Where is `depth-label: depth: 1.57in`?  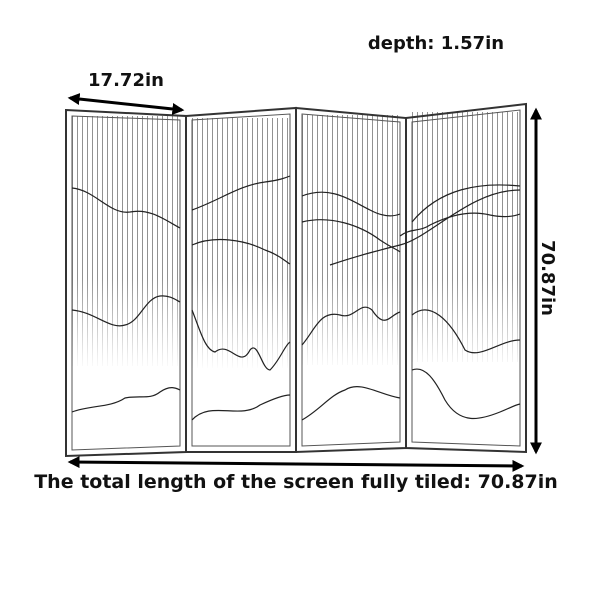
depth-label: depth: 1.57in is located at coordinates (436, 43).